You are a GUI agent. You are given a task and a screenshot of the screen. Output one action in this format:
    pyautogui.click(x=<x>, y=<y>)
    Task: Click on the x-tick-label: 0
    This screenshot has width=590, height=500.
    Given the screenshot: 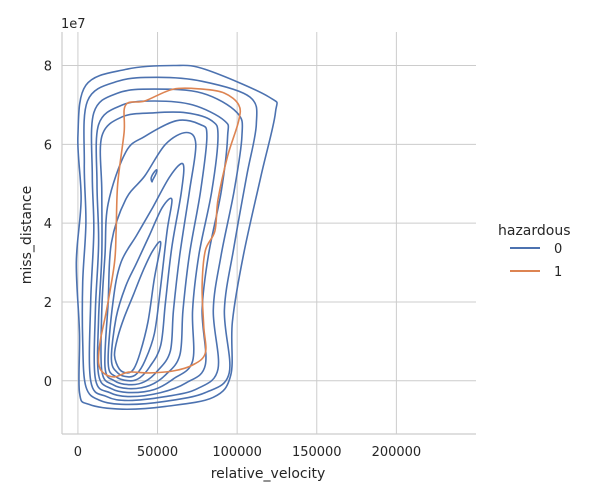 What is the action you would take?
    pyautogui.click(x=78, y=452)
    